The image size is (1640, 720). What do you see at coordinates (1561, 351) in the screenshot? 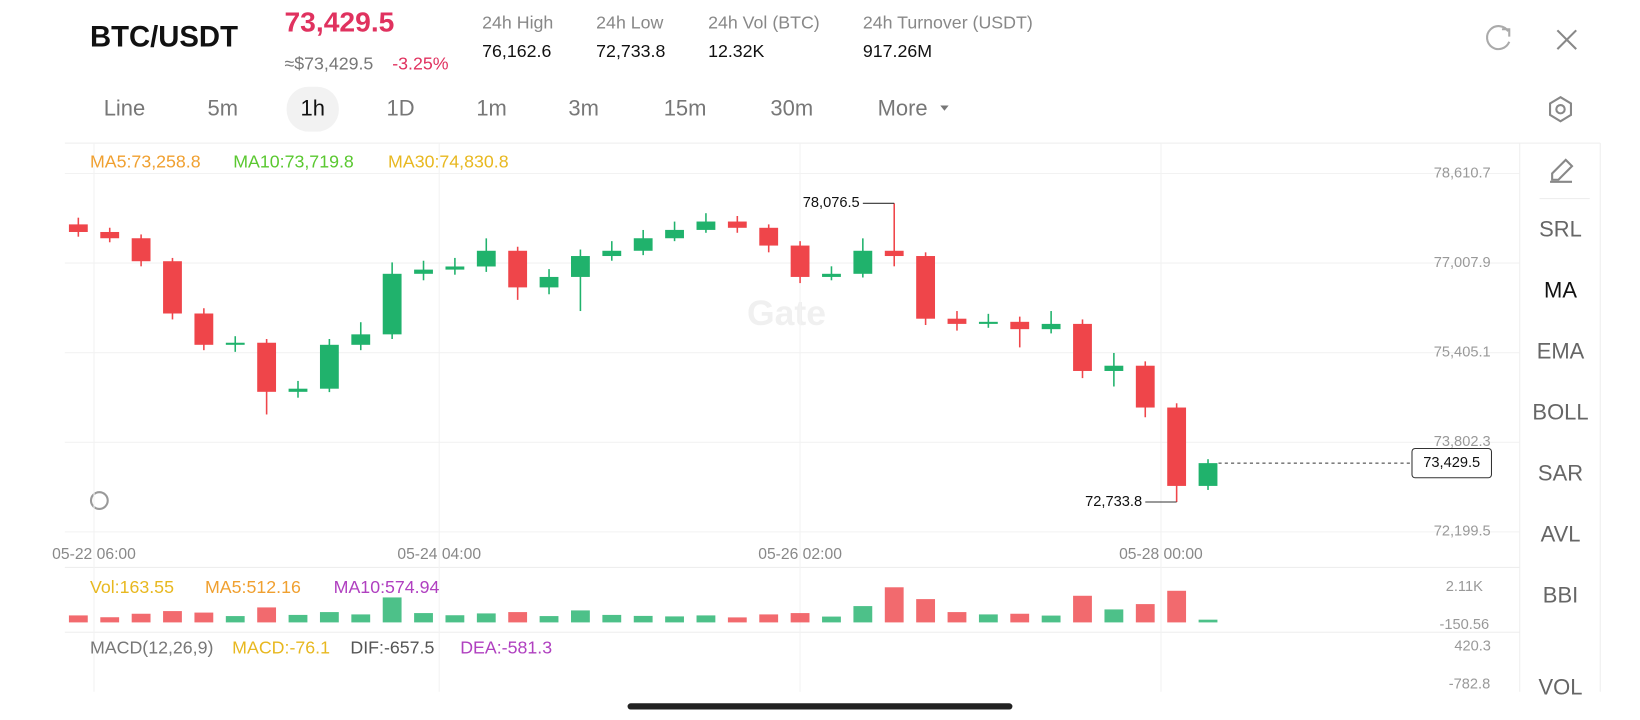
I see `tool: EMA` at bounding box center [1561, 351].